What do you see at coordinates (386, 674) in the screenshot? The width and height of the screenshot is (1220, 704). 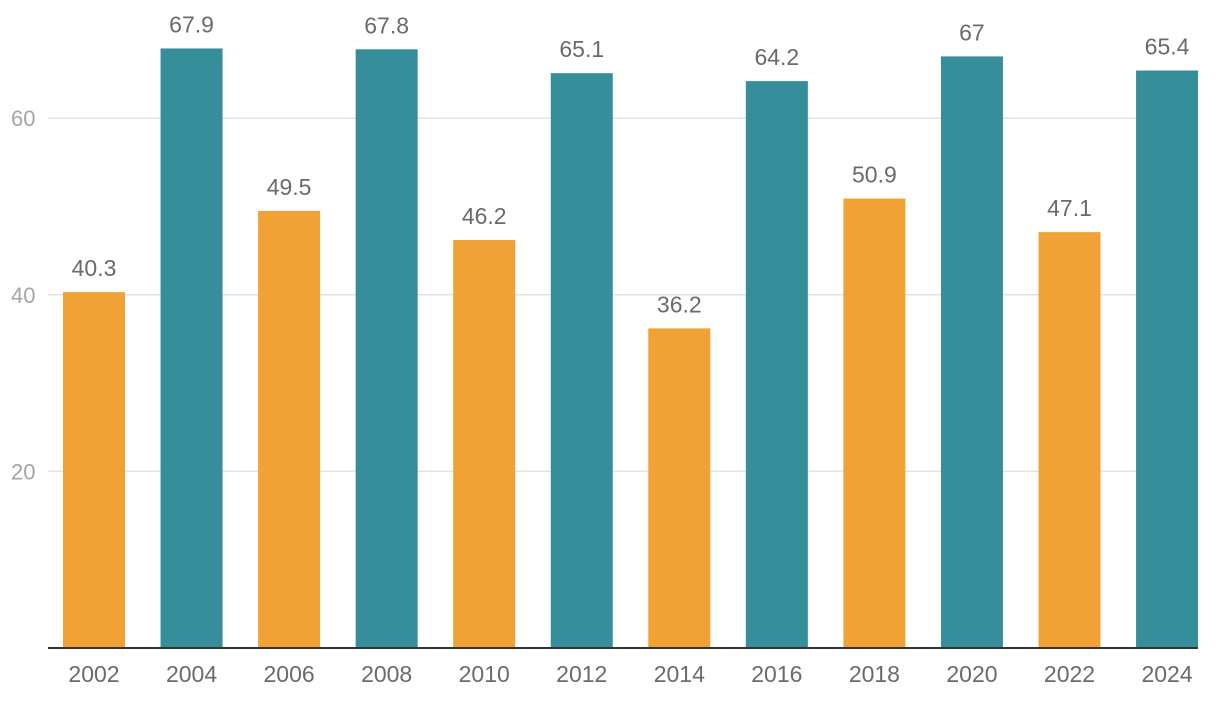 I see `x-tick-label: 2008` at bounding box center [386, 674].